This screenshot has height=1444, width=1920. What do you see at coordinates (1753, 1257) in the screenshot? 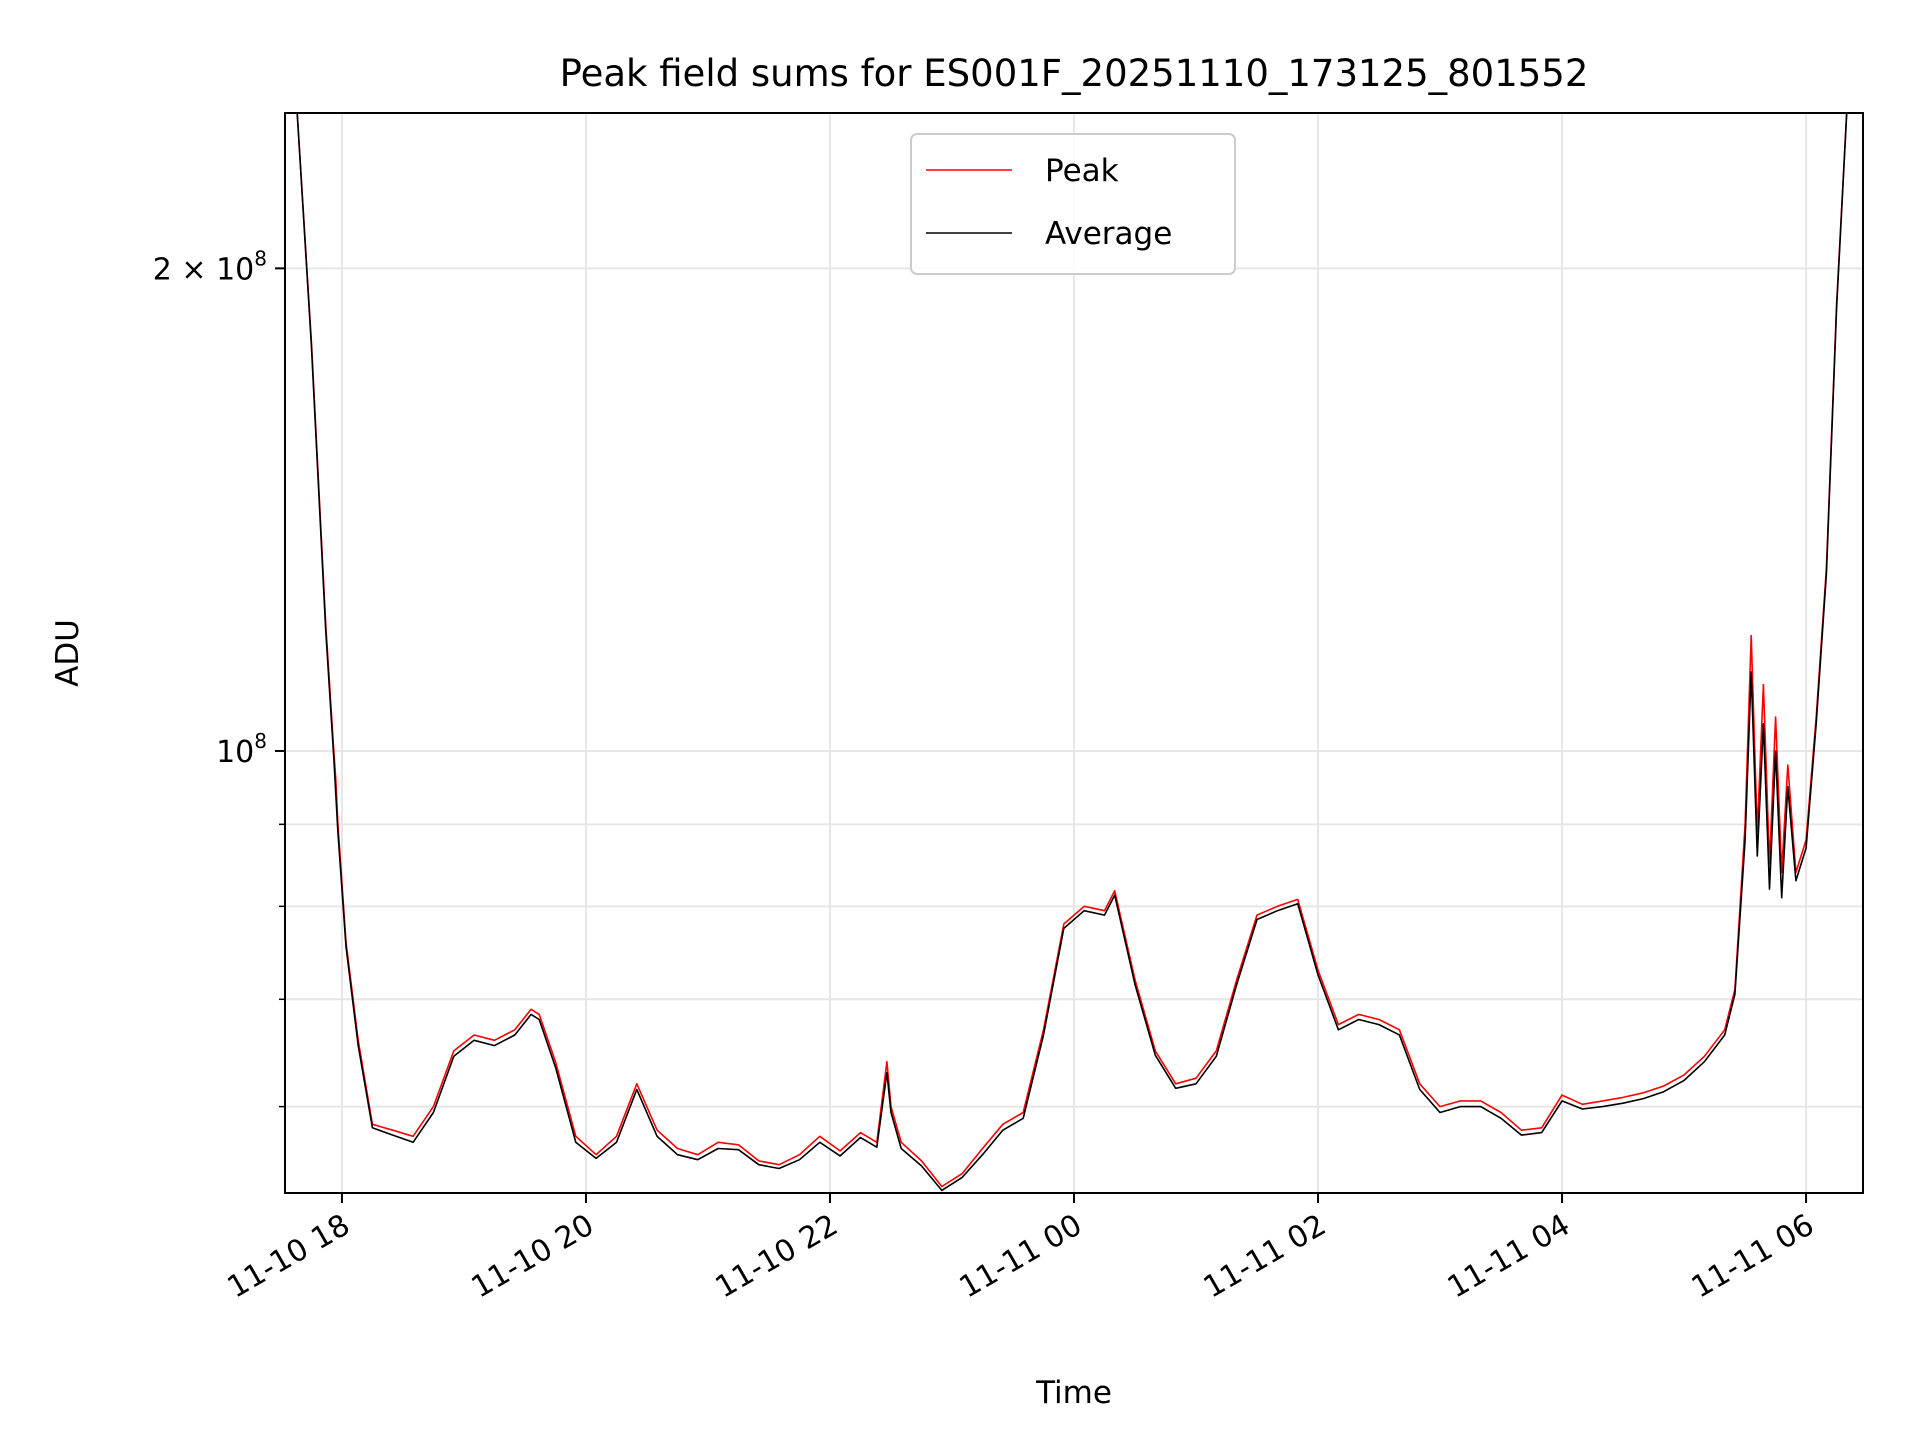
I see `x-tick-label: 11-11 06` at bounding box center [1753, 1257].